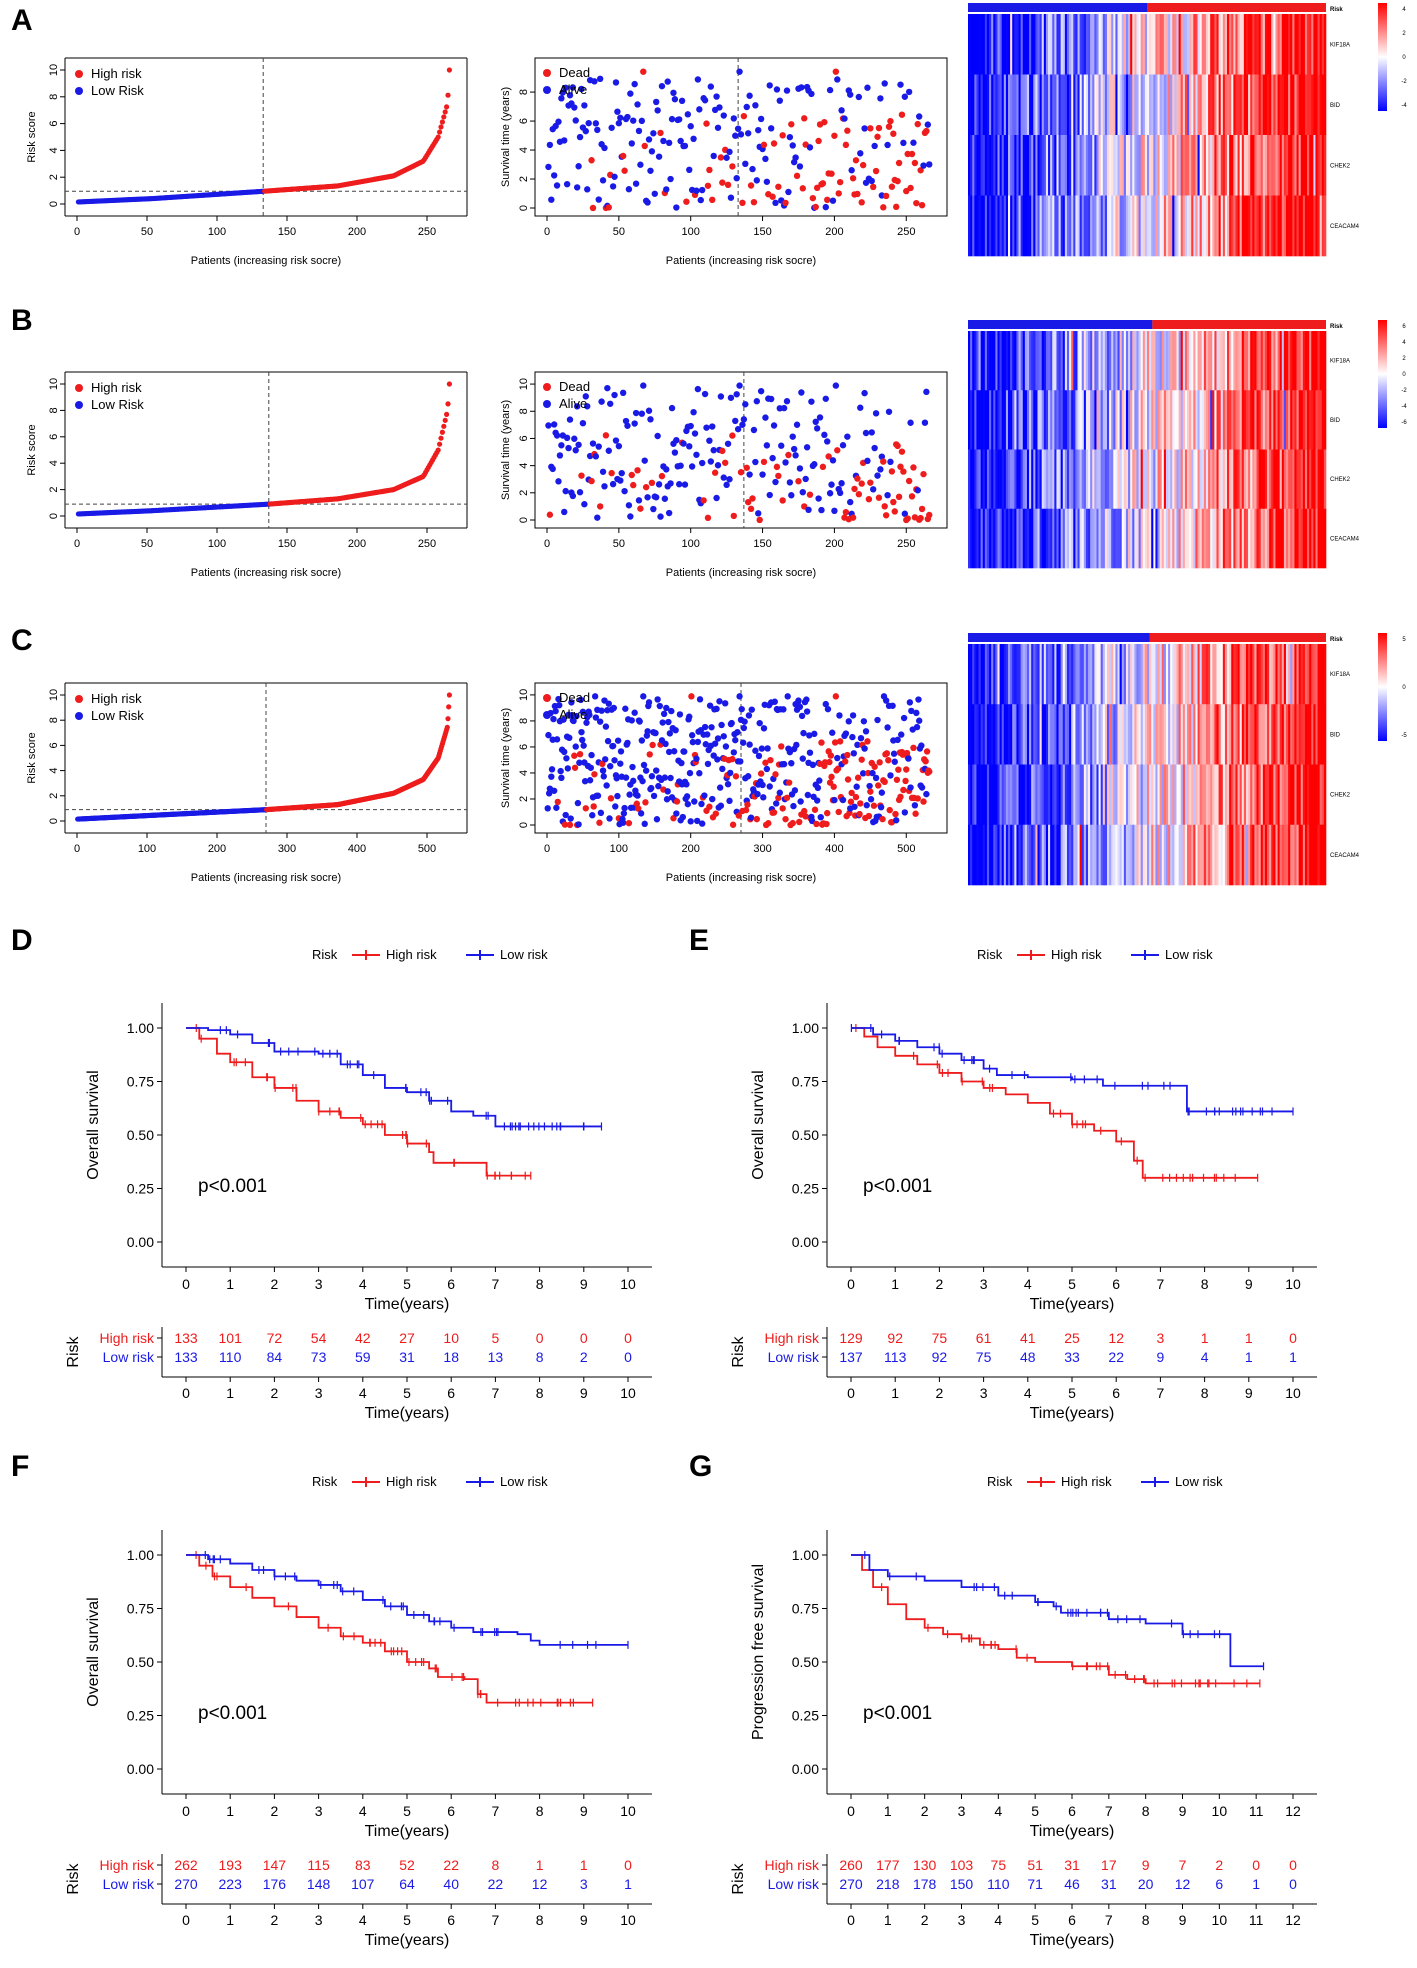 The height and width of the screenshot is (1968, 1417). Describe the element at coordinates (363, 1920) in the screenshot. I see `table-x-tick-label: 4` at that location.